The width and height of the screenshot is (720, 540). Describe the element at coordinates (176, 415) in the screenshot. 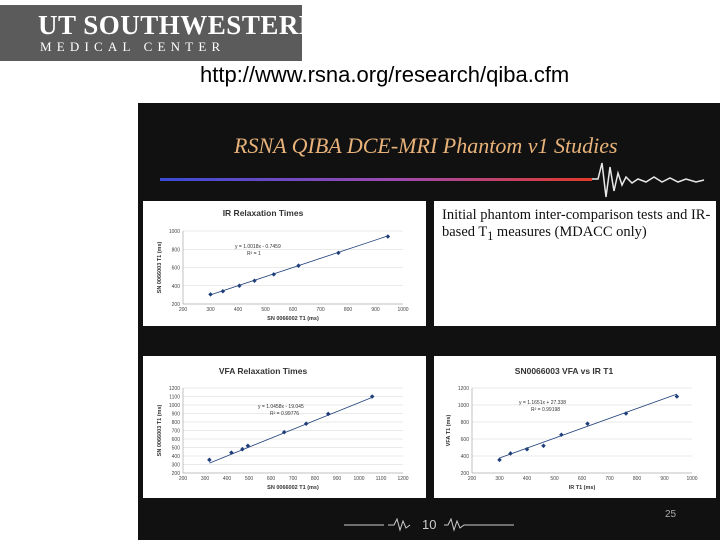

I see `y-tick-label: 900` at that location.